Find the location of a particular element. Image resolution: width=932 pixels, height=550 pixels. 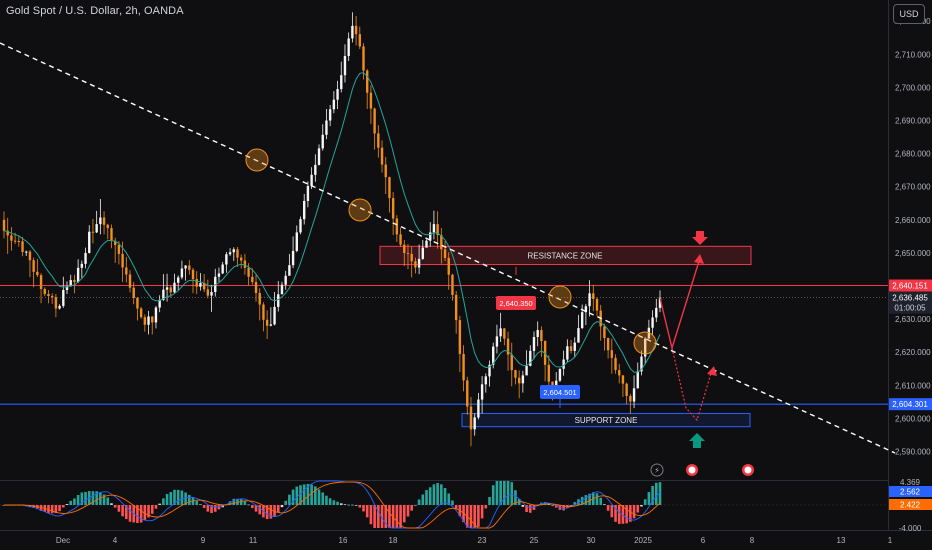

support-price-tag is located at coordinates (910, 404).